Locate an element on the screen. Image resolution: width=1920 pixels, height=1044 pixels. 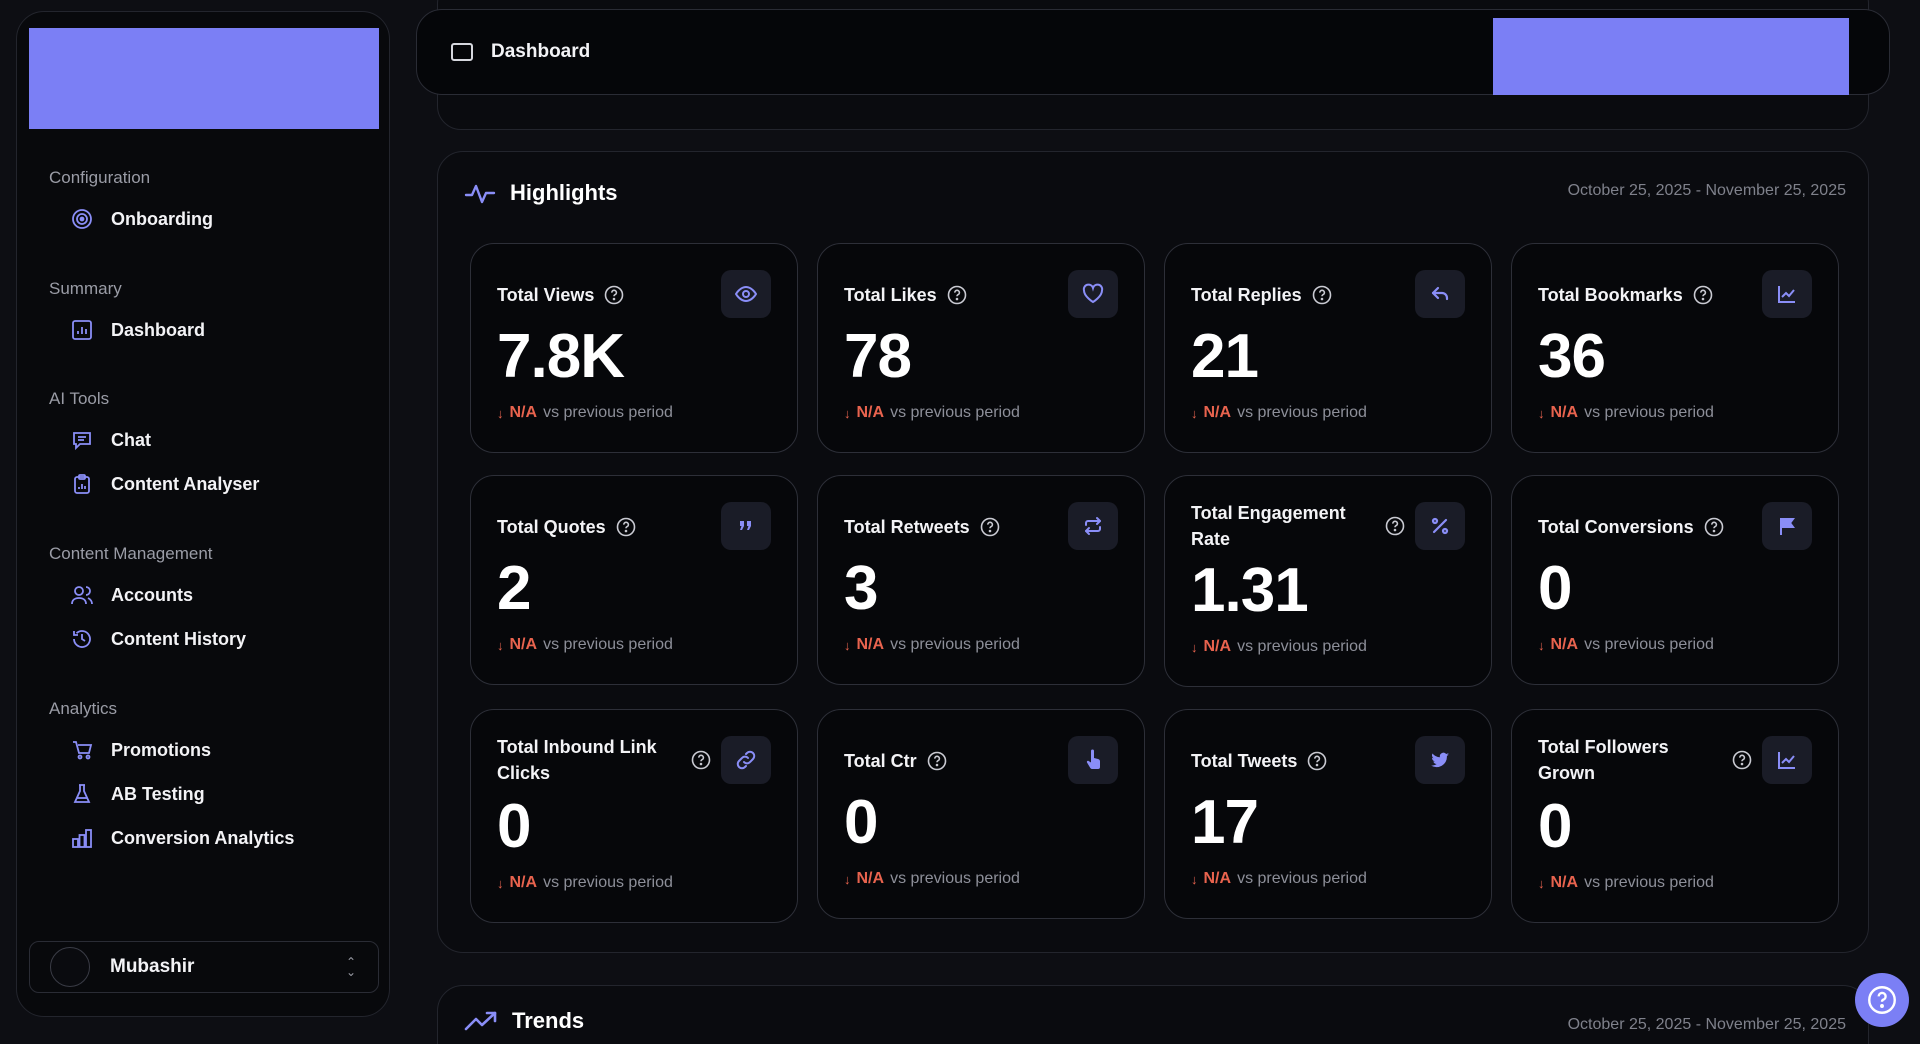
eye-icon is located at coordinates (746, 294).